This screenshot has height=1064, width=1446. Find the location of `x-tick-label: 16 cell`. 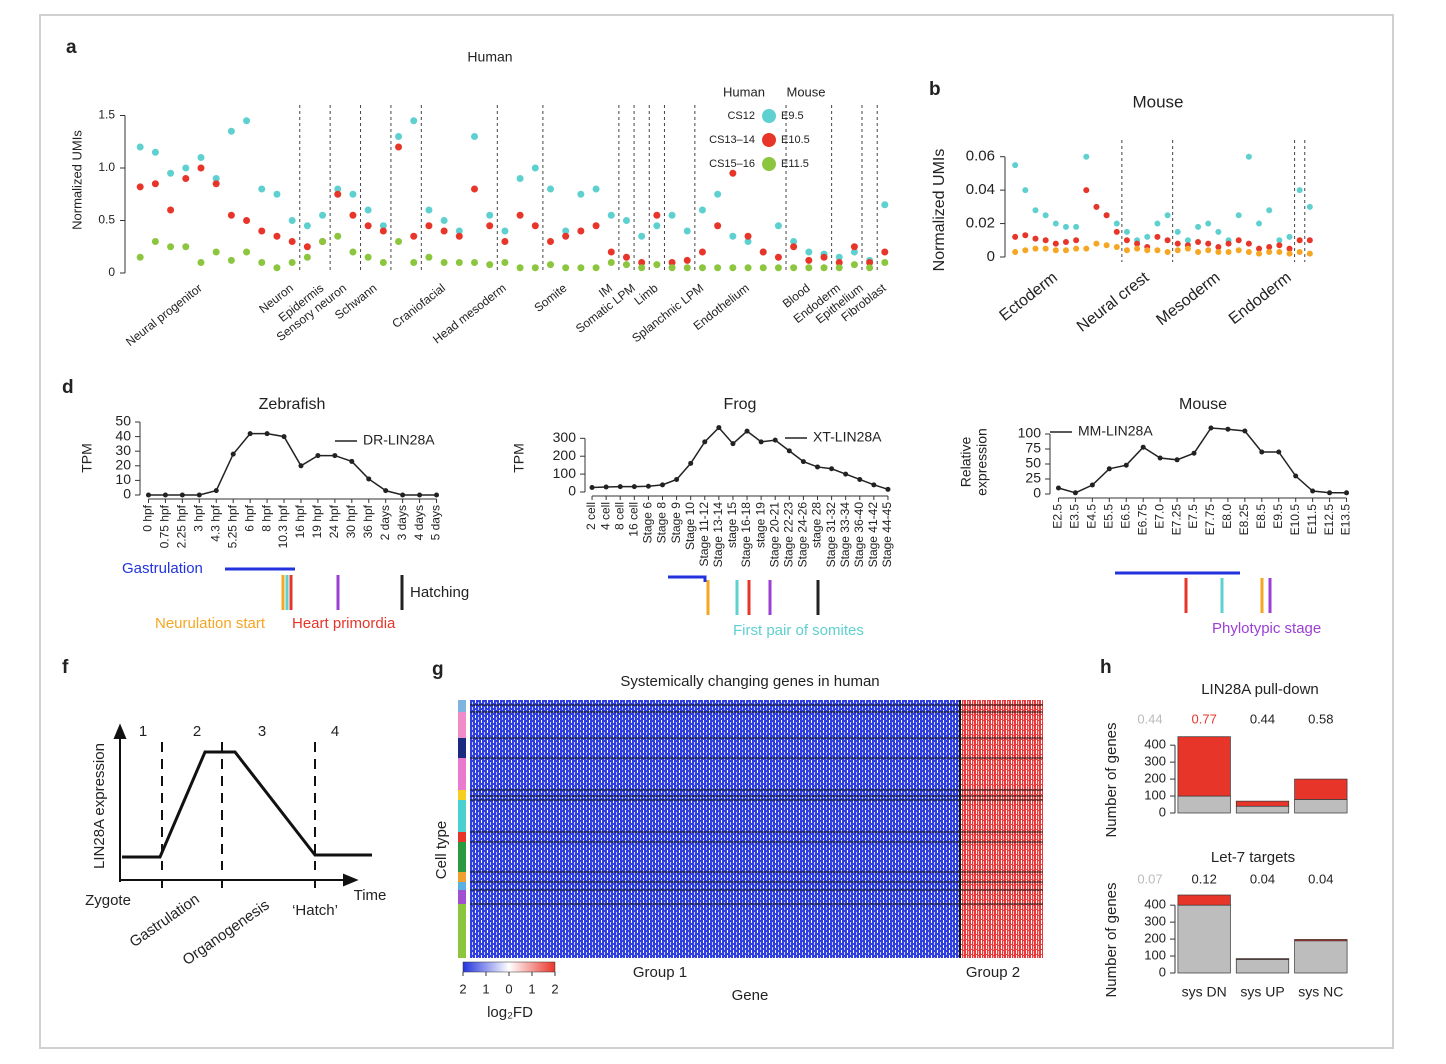

x-tick-label: 16 cell is located at coordinates (633, 519).